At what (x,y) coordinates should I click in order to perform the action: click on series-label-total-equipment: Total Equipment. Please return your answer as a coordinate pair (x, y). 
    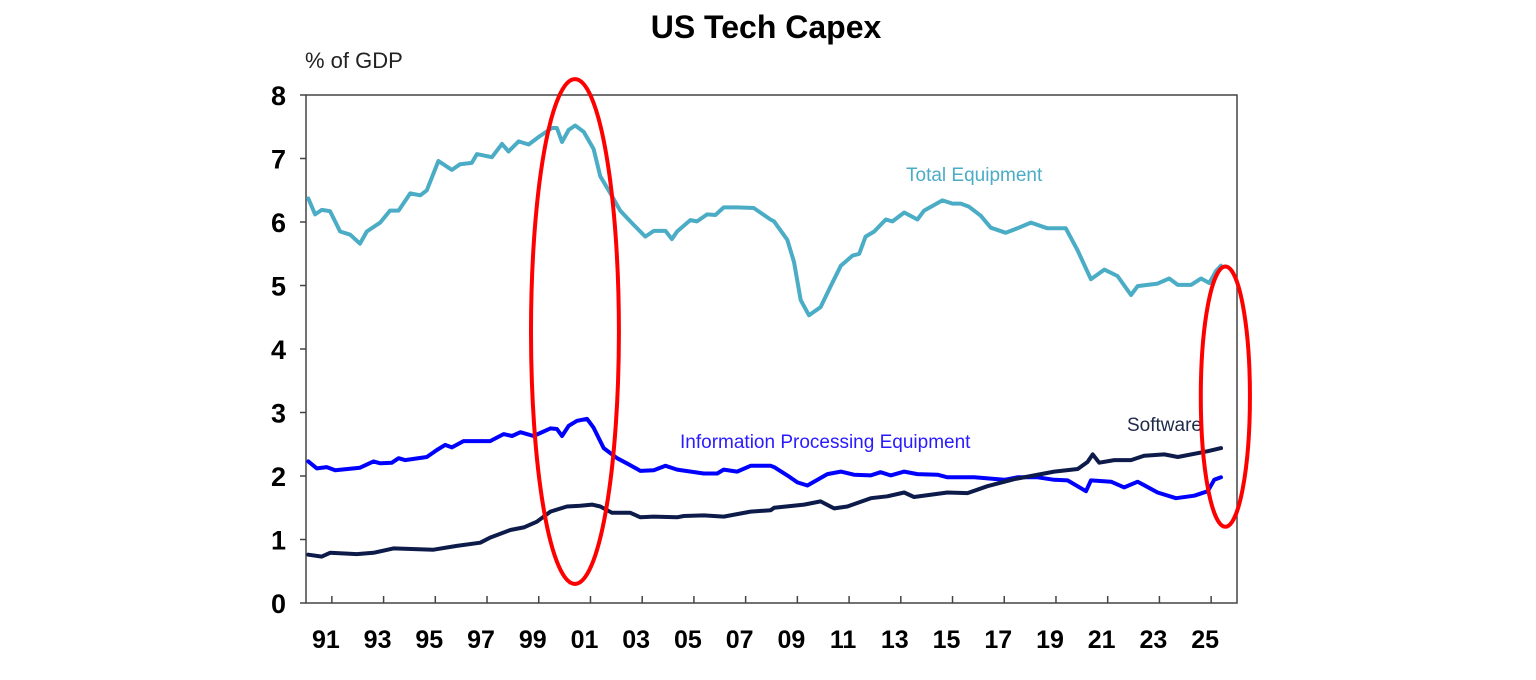
    Looking at the image, I should click on (974, 175).